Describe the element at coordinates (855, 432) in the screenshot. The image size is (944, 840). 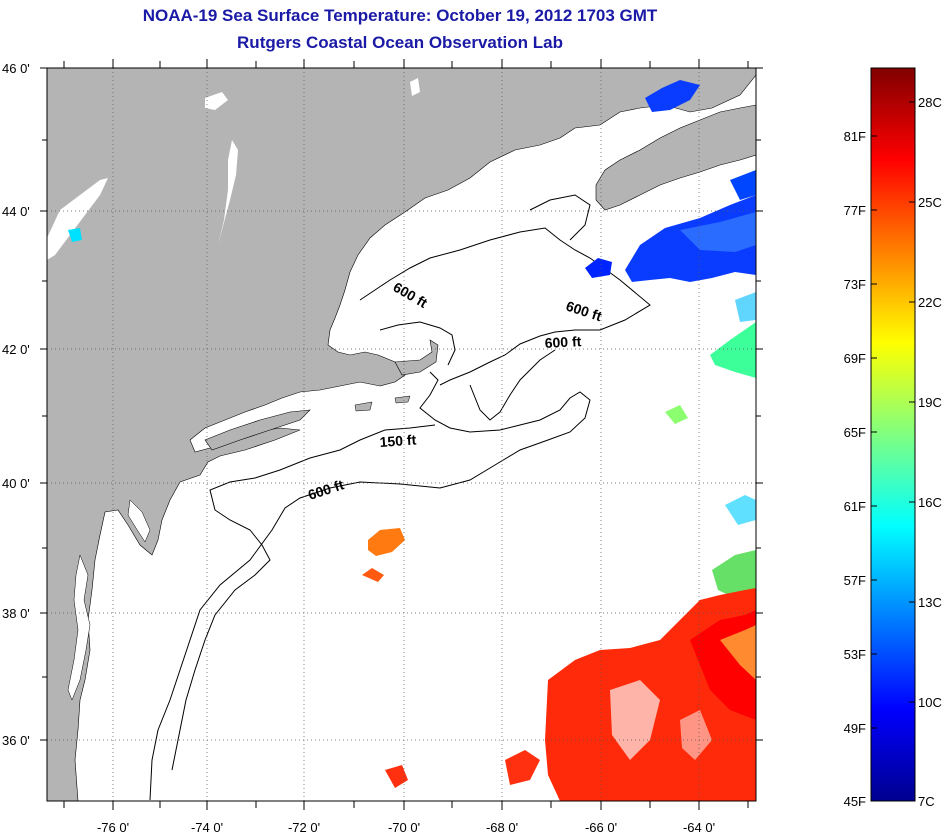
I see `colorbar-f-label: 65F` at that location.